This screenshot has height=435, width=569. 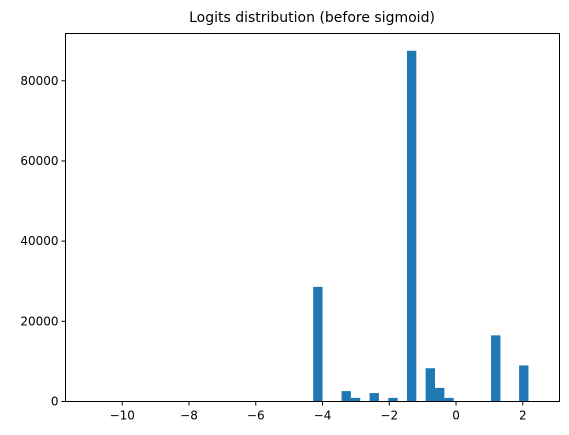 What do you see at coordinates (523, 416) in the screenshot?
I see `x-tick-label: 2` at bounding box center [523, 416].